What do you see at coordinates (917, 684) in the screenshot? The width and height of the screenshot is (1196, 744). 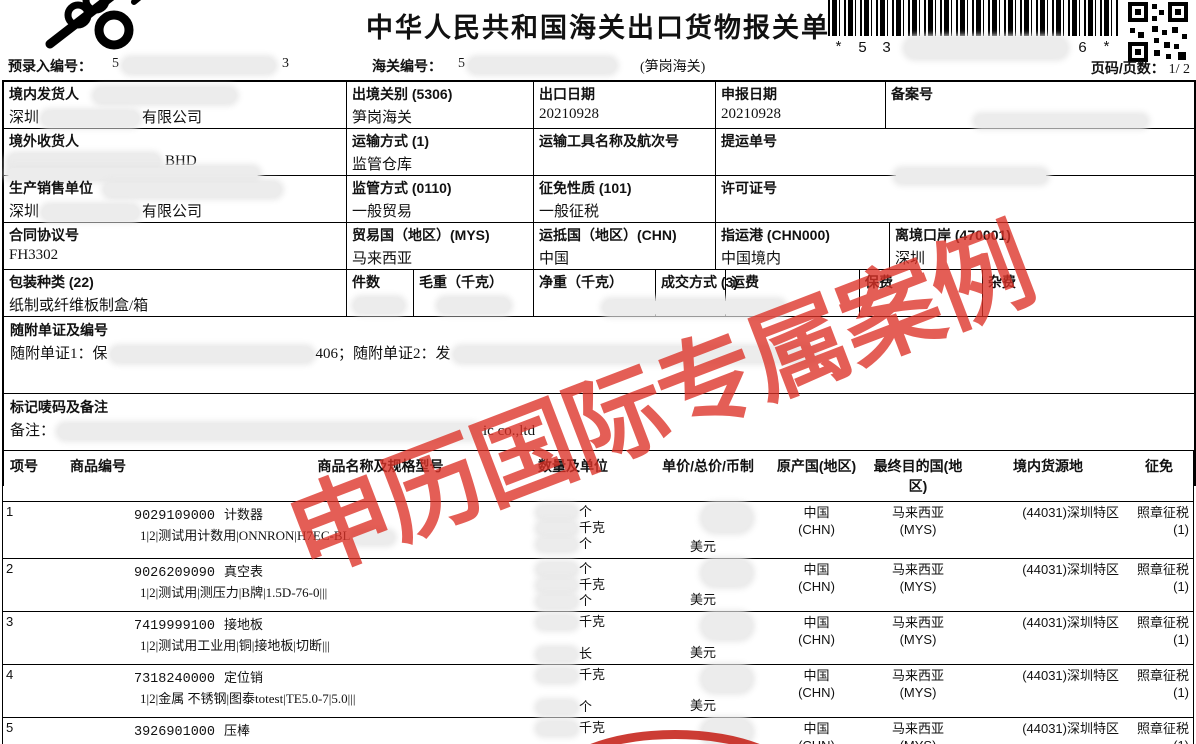 I see `item-dest: 马来西亚(MYS)` at bounding box center [917, 684].